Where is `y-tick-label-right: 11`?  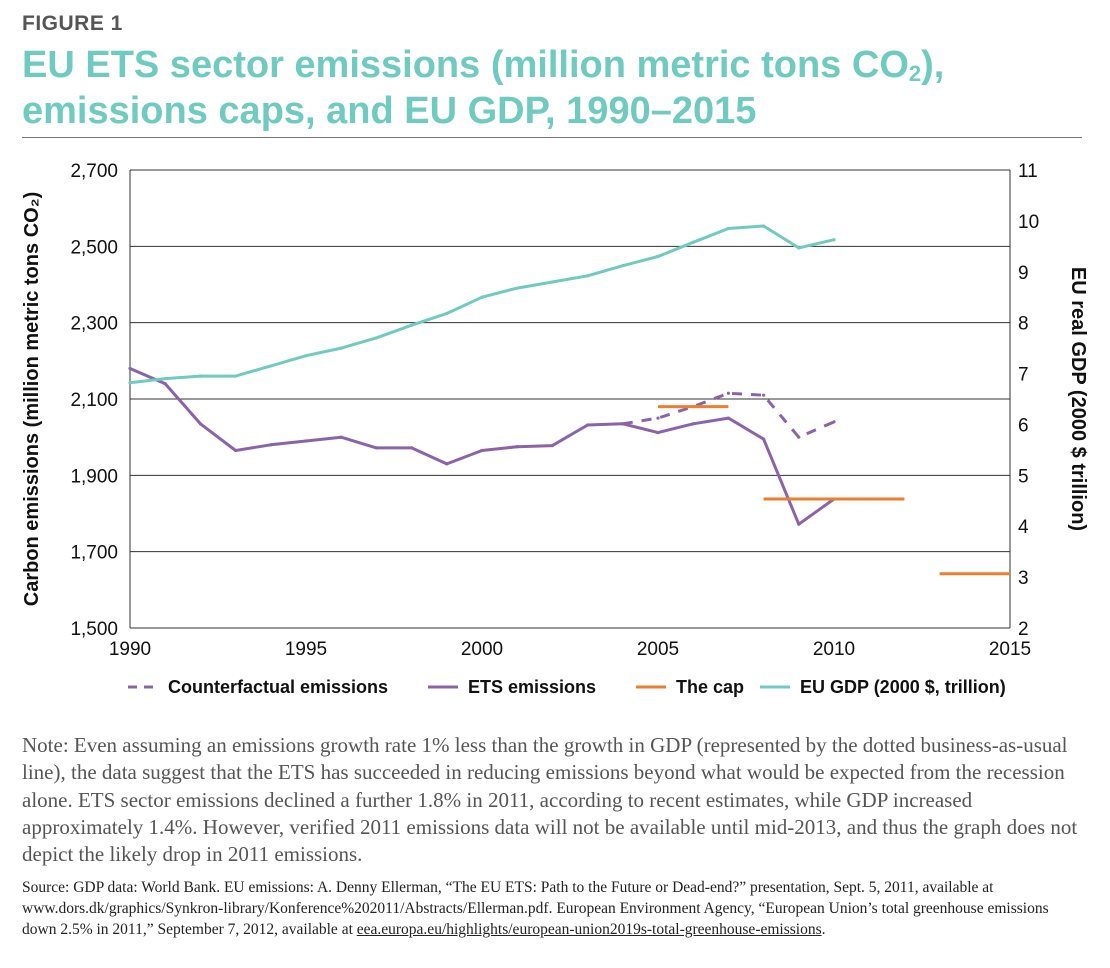
y-tick-label-right: 11 is located at coordinates (1028, 171).